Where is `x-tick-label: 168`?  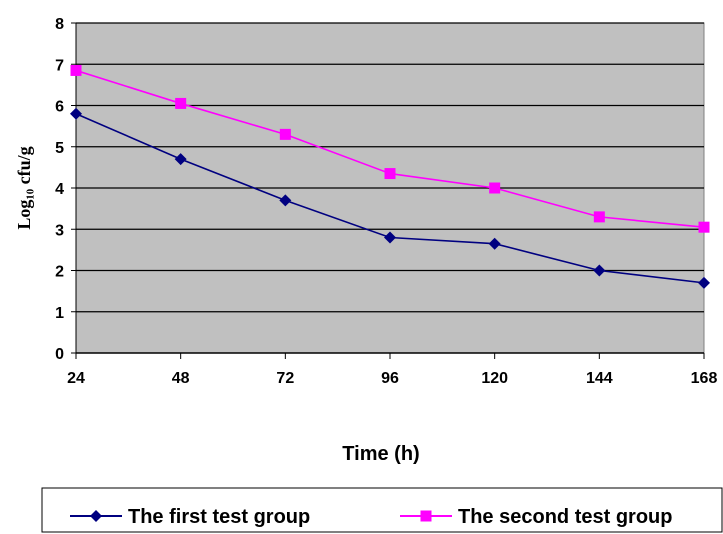 x-tick-label: 168 is located at coordinates (704, 378).